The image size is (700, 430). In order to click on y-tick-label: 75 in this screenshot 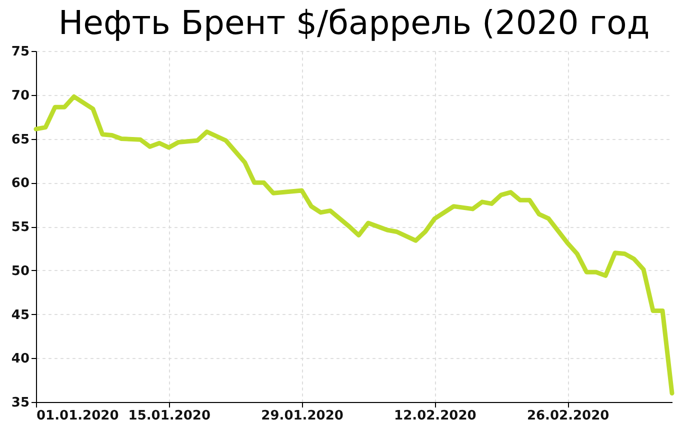, I will do `click(20, 52)`.